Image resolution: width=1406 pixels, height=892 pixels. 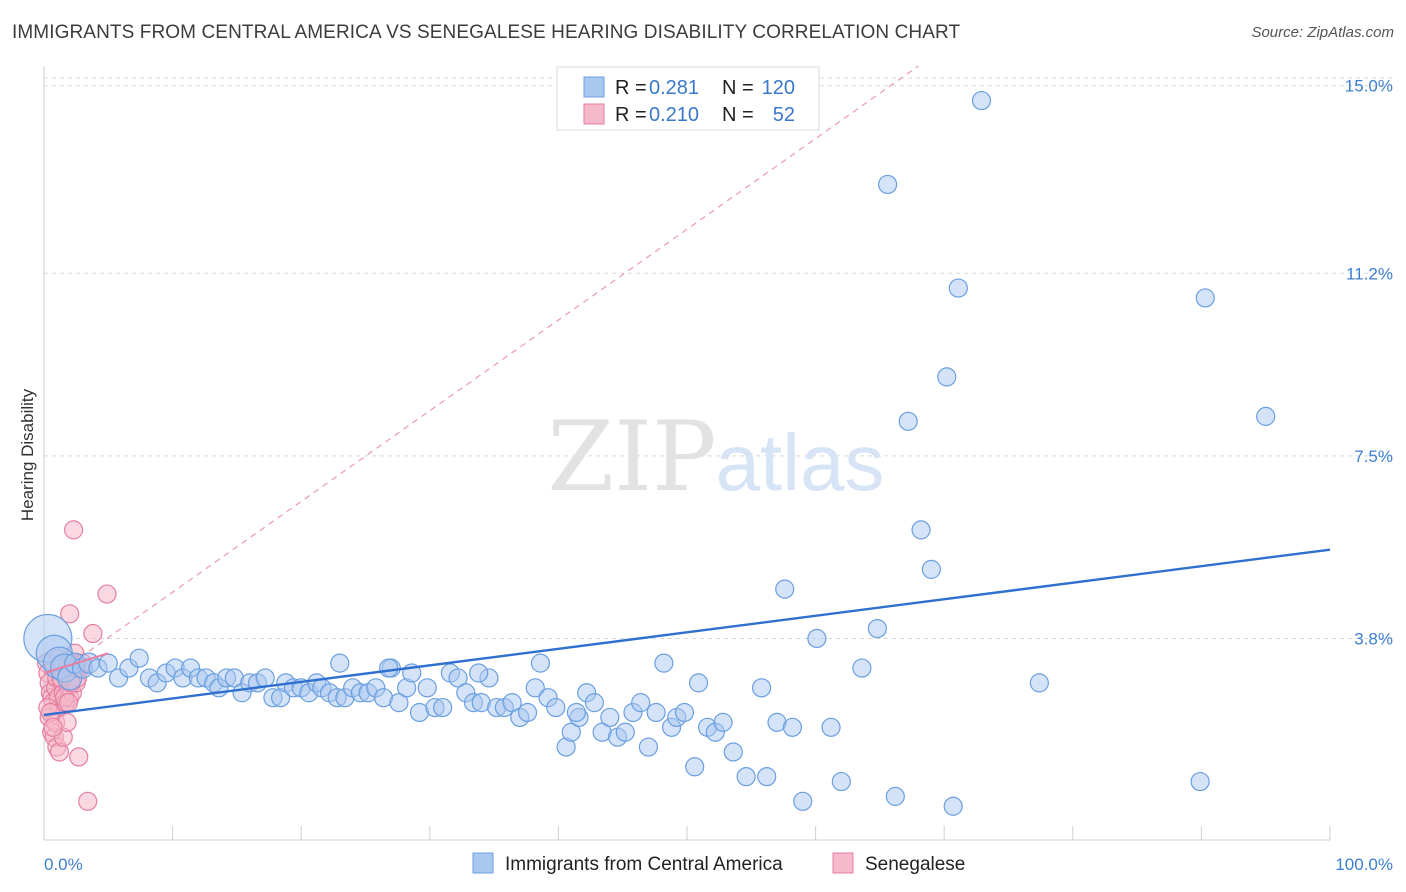 I want to click on x-tick-labels: 0.0% 100.0%, so click(x=718, y=864).